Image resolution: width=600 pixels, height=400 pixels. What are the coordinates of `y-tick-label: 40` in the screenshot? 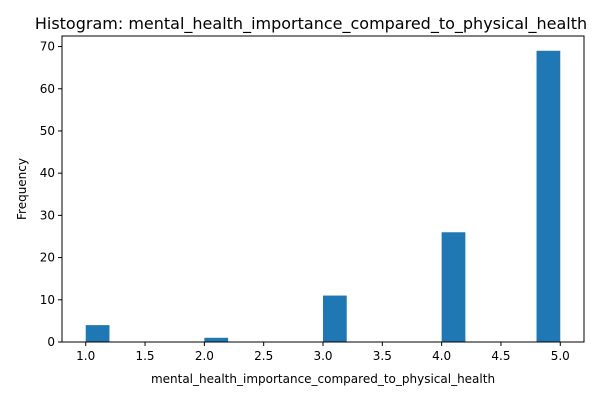 It's located at (47, 173).